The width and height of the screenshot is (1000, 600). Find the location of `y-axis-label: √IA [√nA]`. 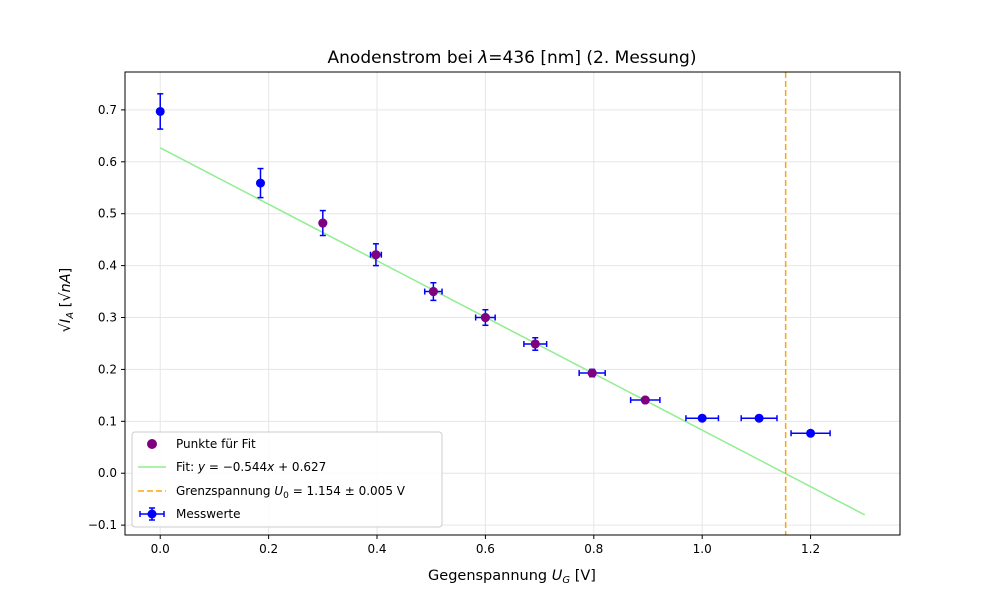

y-axis-label: √IA [√nA] is located at coordinates (67, 300).